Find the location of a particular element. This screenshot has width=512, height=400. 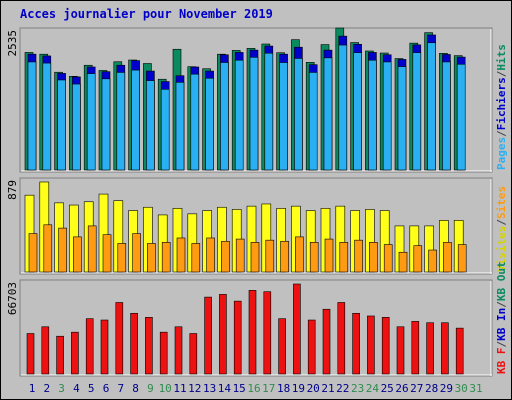

day-label-29: 29 is located at coordinates (446, 388).